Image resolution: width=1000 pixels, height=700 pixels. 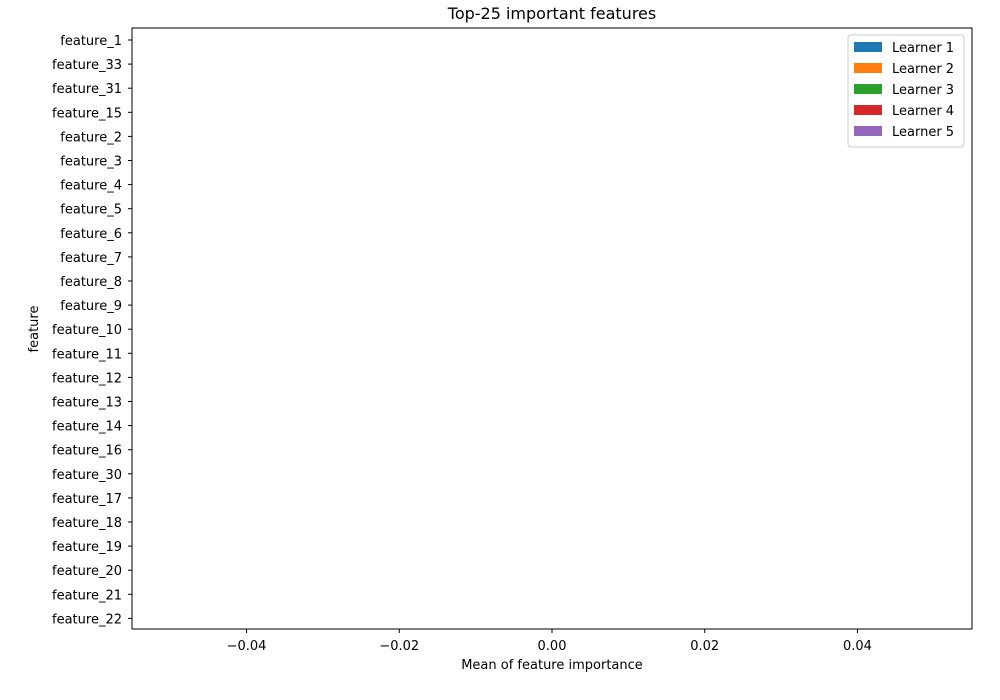 I want to click on legend-label: Learner 3, so click(x=923, y=90).